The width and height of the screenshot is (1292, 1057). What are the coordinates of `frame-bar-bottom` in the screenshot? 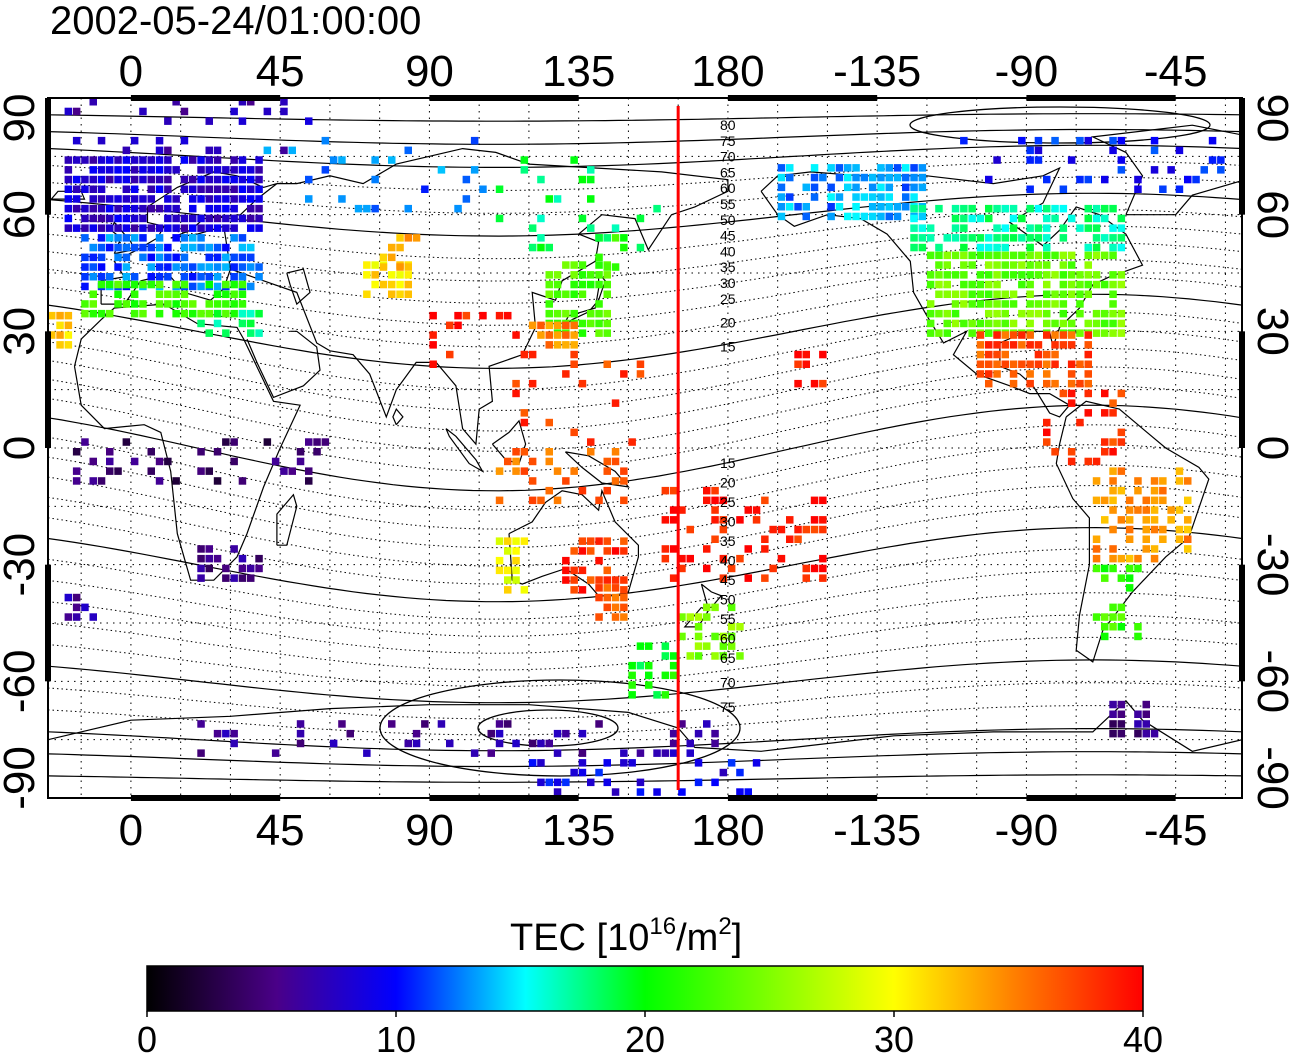 It's located at (205, 798).